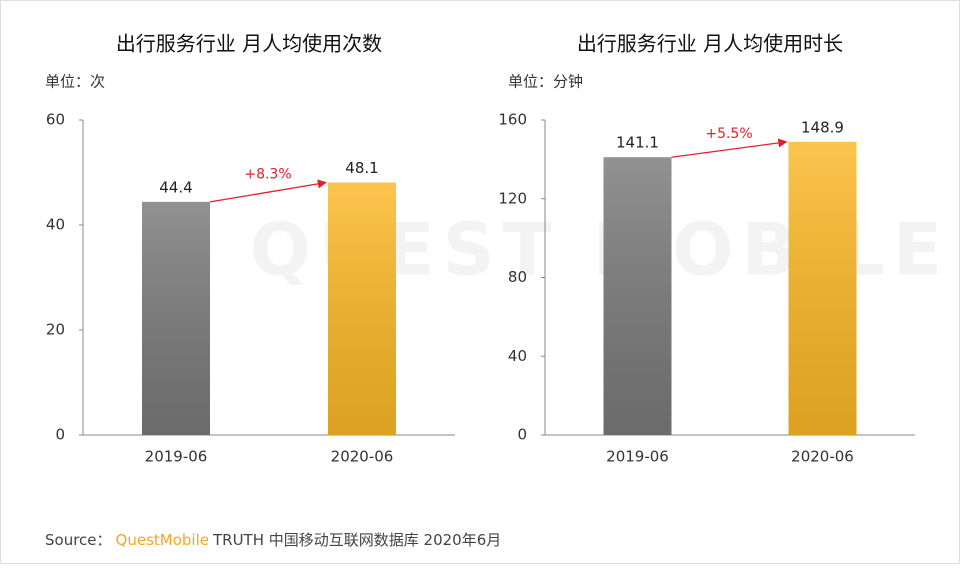 The image size is (960, 568). What do you see at coordinates (267, 174) in the screenshot?
I see `growth-label: +8.3%` at bounding box center [267, 174].